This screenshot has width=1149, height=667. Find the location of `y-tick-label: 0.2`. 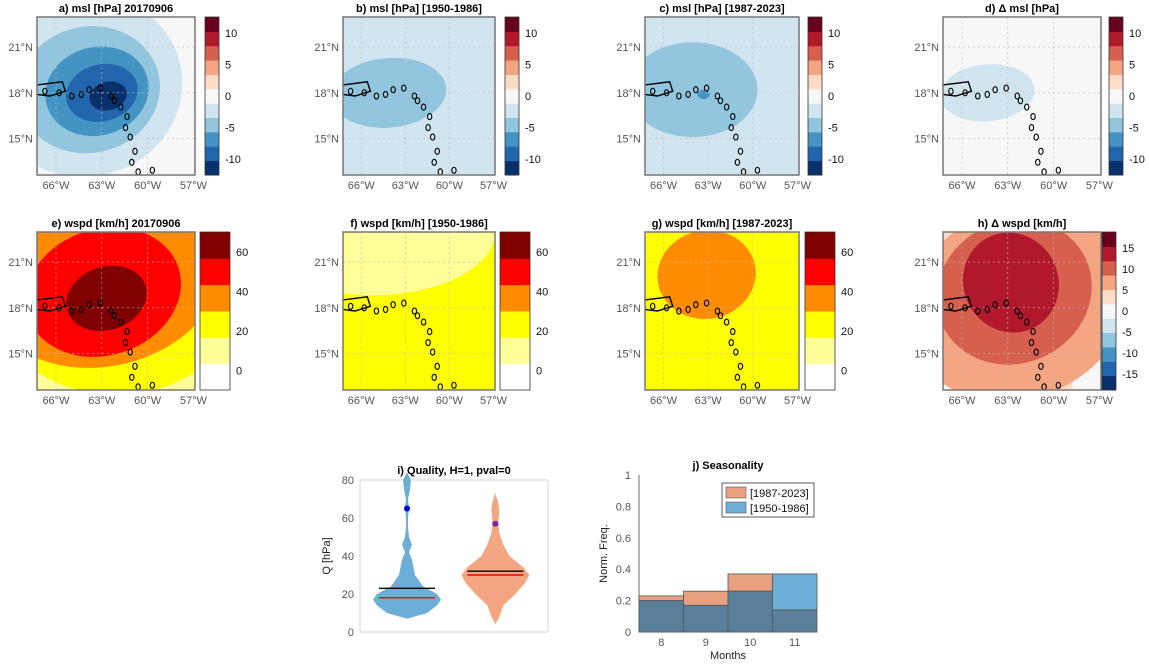

y-tick-label: 0.2 is located at coordinates (623, 602).